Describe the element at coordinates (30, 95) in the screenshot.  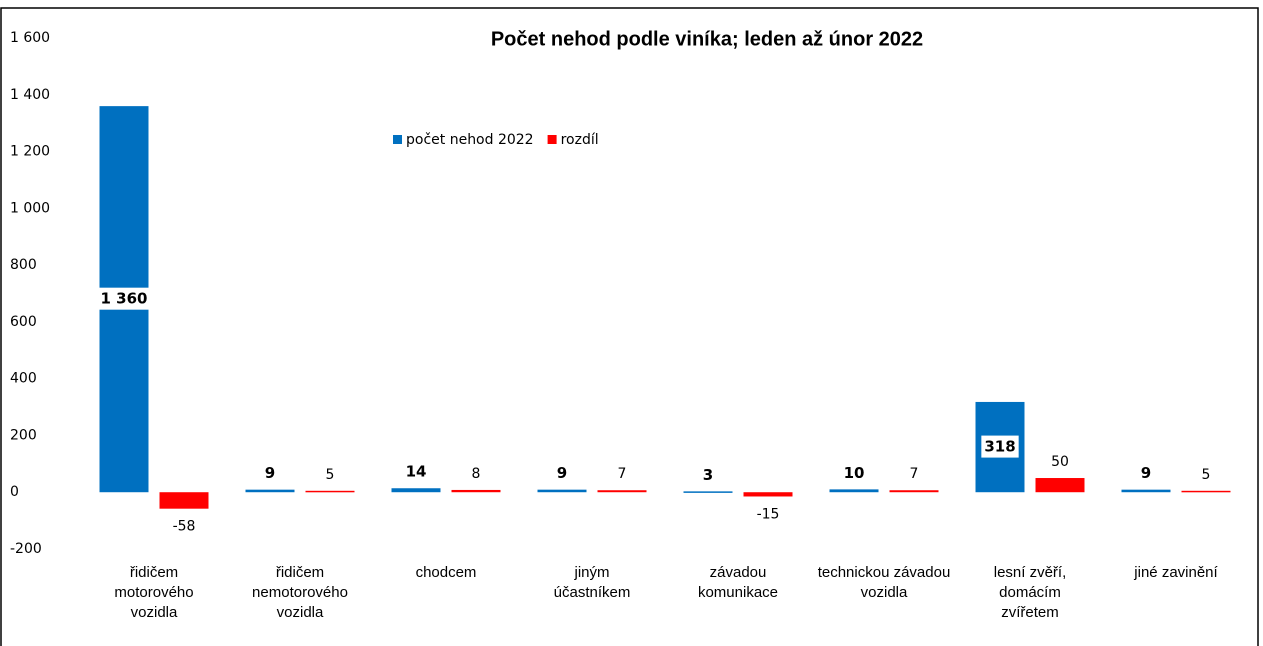
I see `y-tick-label: 1 400` at that location.